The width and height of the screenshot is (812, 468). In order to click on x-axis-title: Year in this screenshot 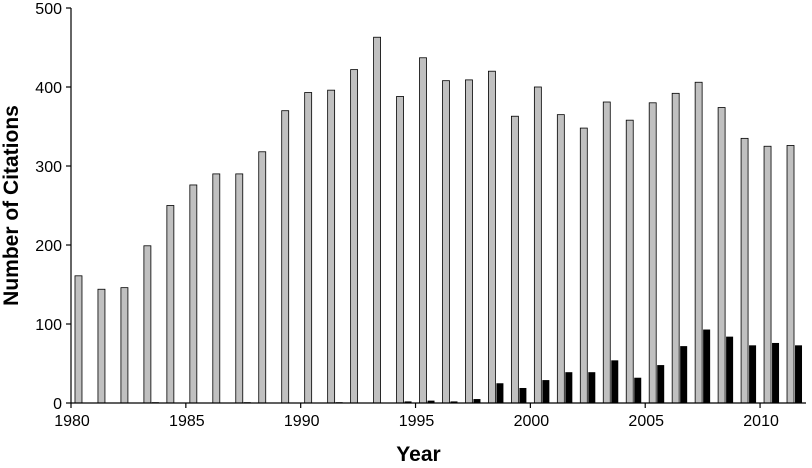, I will do `click(418, 454)`.